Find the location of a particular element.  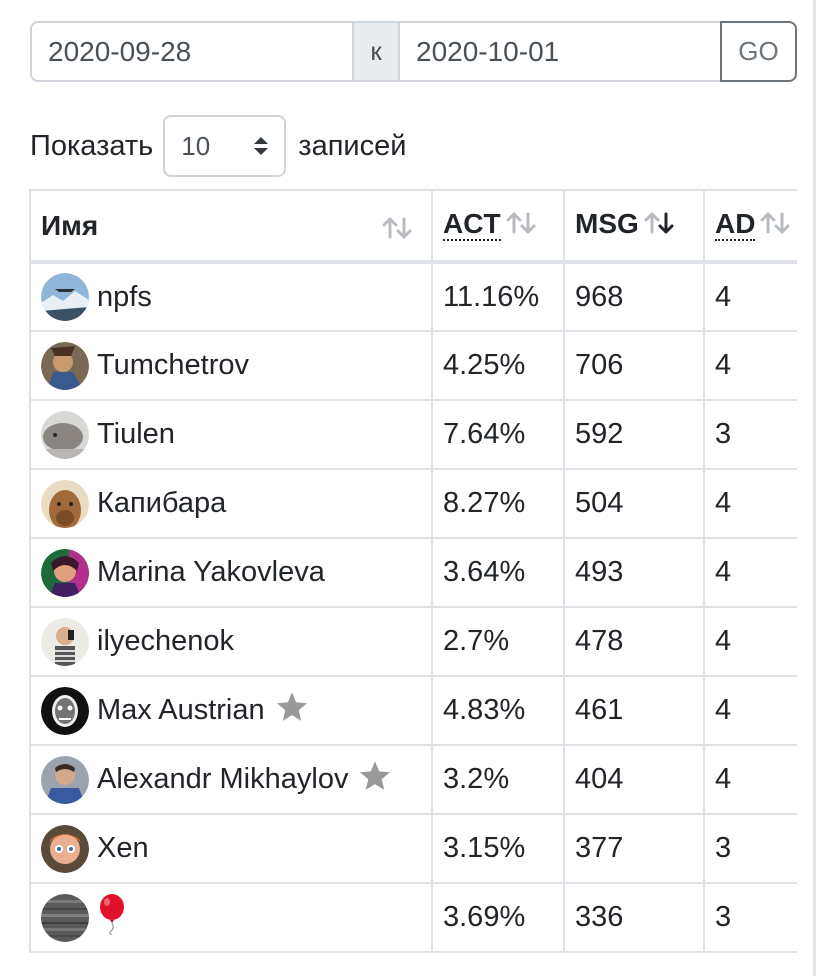

user-name: Marina Yakovleva is located at coordinates (211, 572).